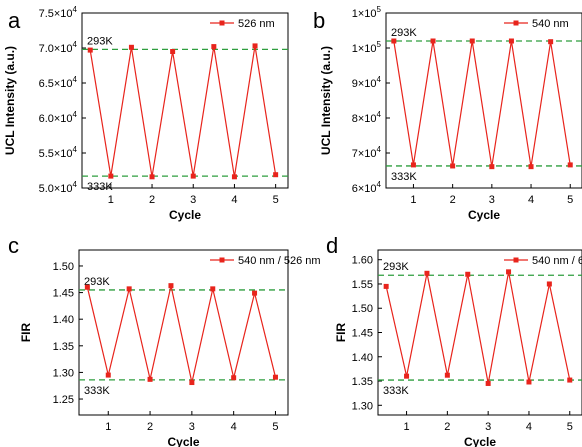  Describe the element at coordinates (63, 373) in the screenshot. I see `y-tick-label: 1.30` at that location.